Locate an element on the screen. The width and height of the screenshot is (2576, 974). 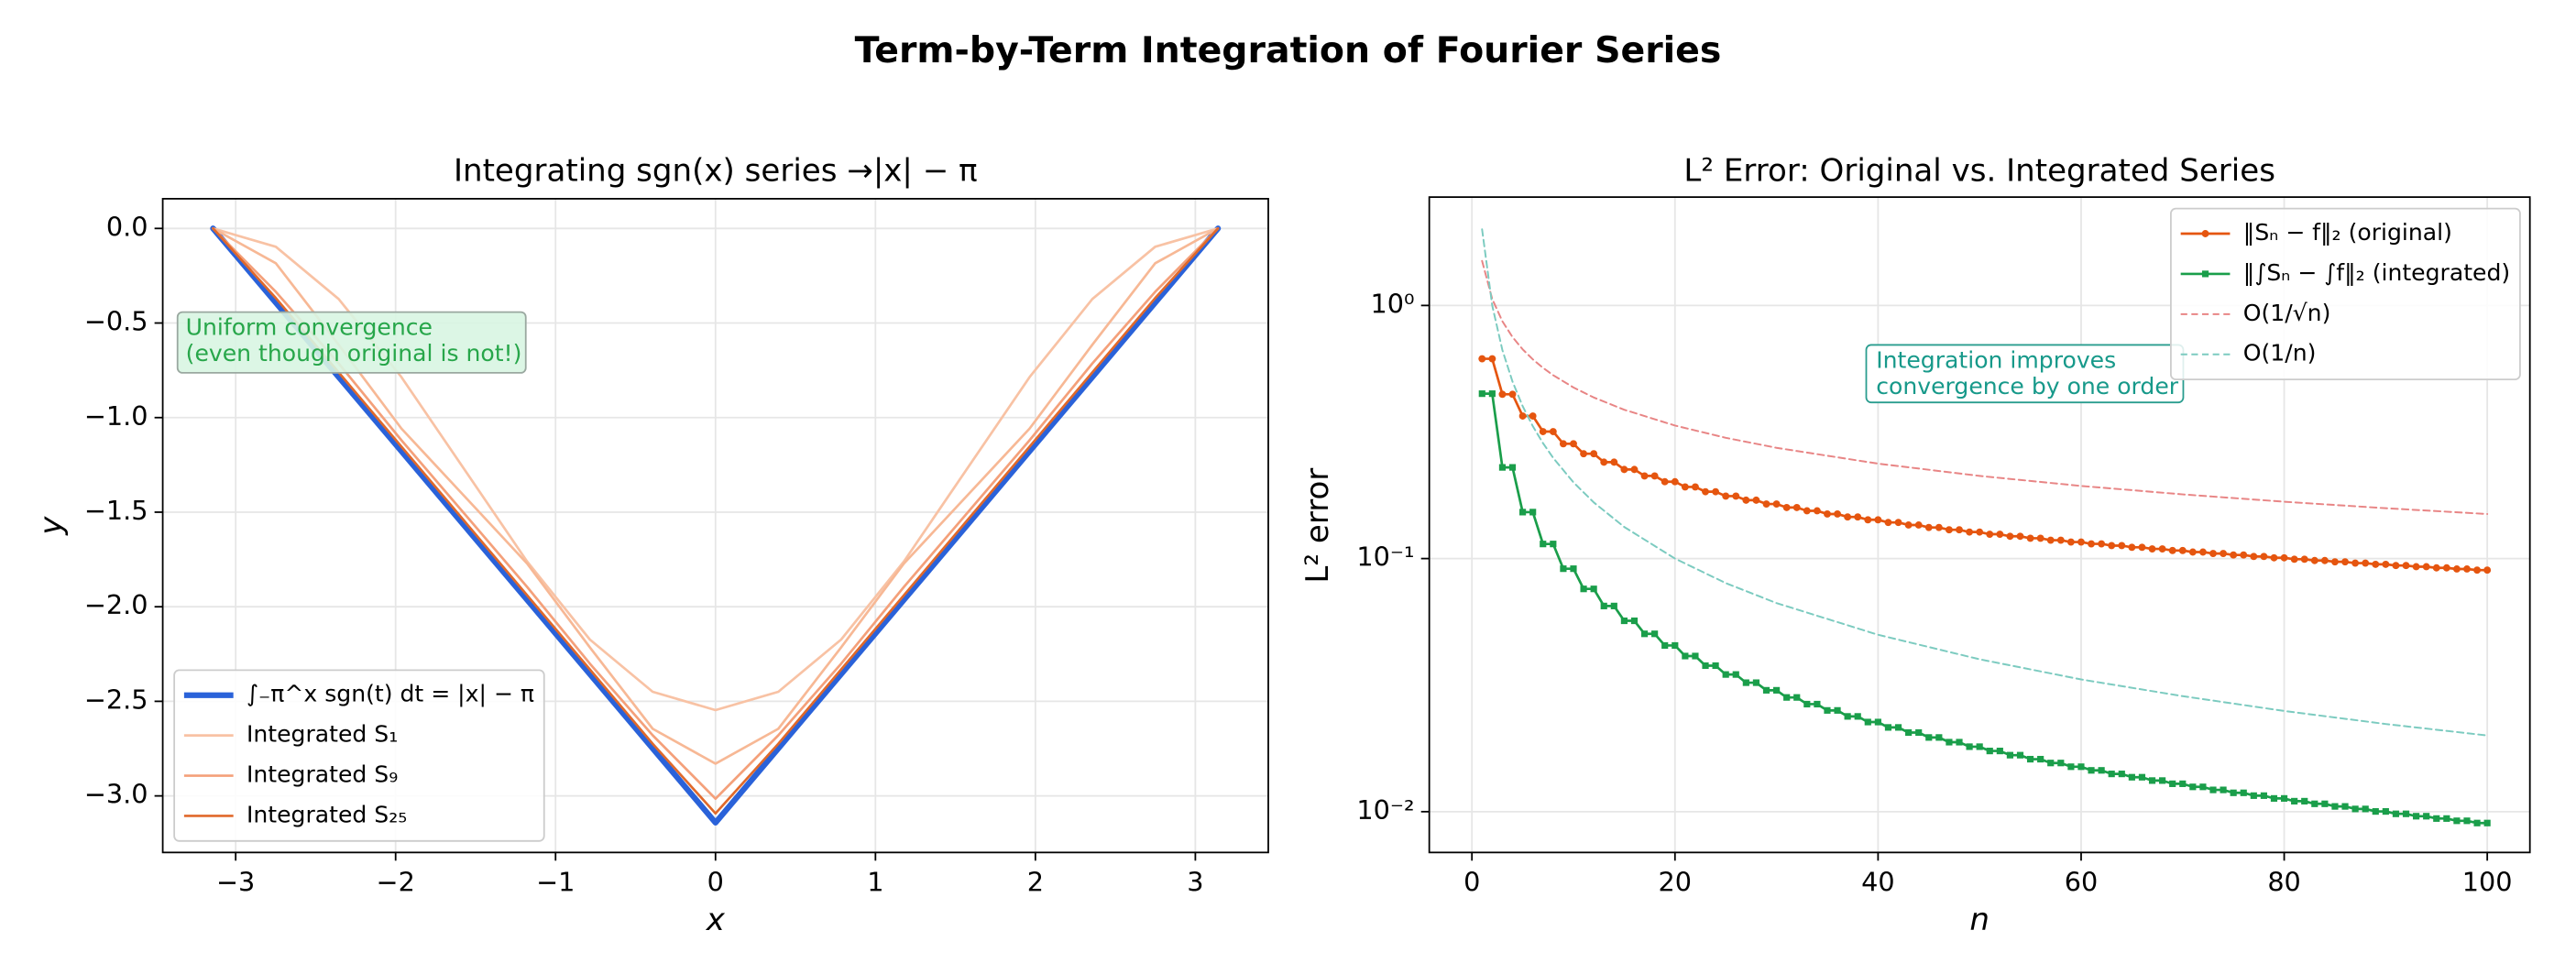
legend-label: ‖Sₙ − f‖₂ (original) is located at coordinates (2348, 233).